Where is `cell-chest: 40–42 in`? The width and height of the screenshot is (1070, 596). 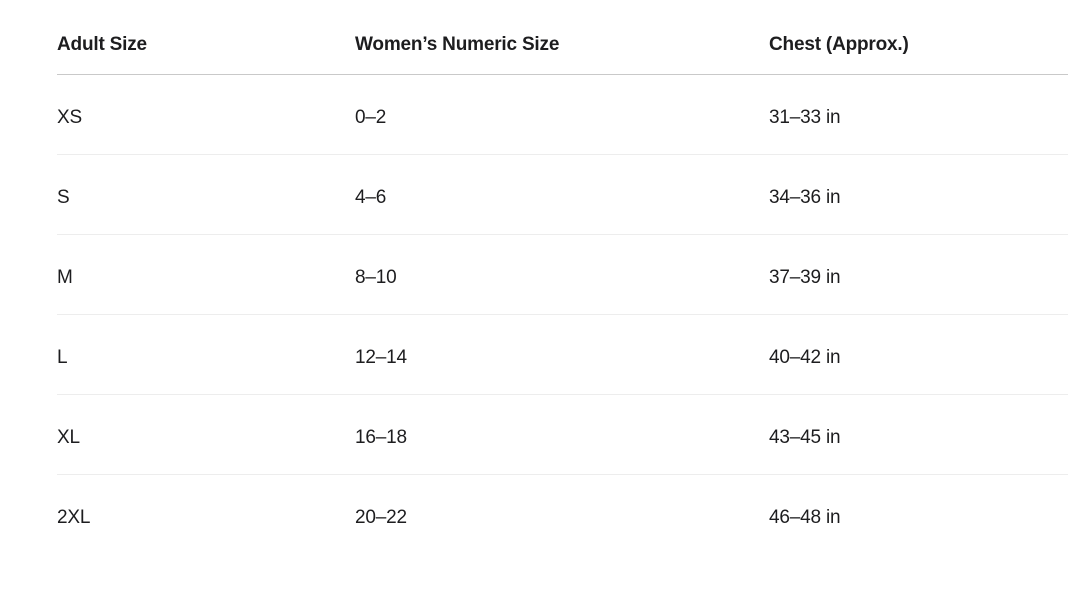 cell-chest: 40–42 in is located at coordinates (918, 354).